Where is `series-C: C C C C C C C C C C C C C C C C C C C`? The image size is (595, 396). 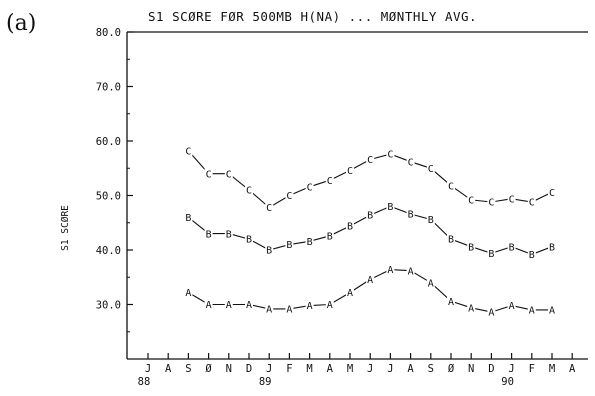
series-C: C C C C C C C C C C C C C C C C C C C is located at coordinates (370, 179).